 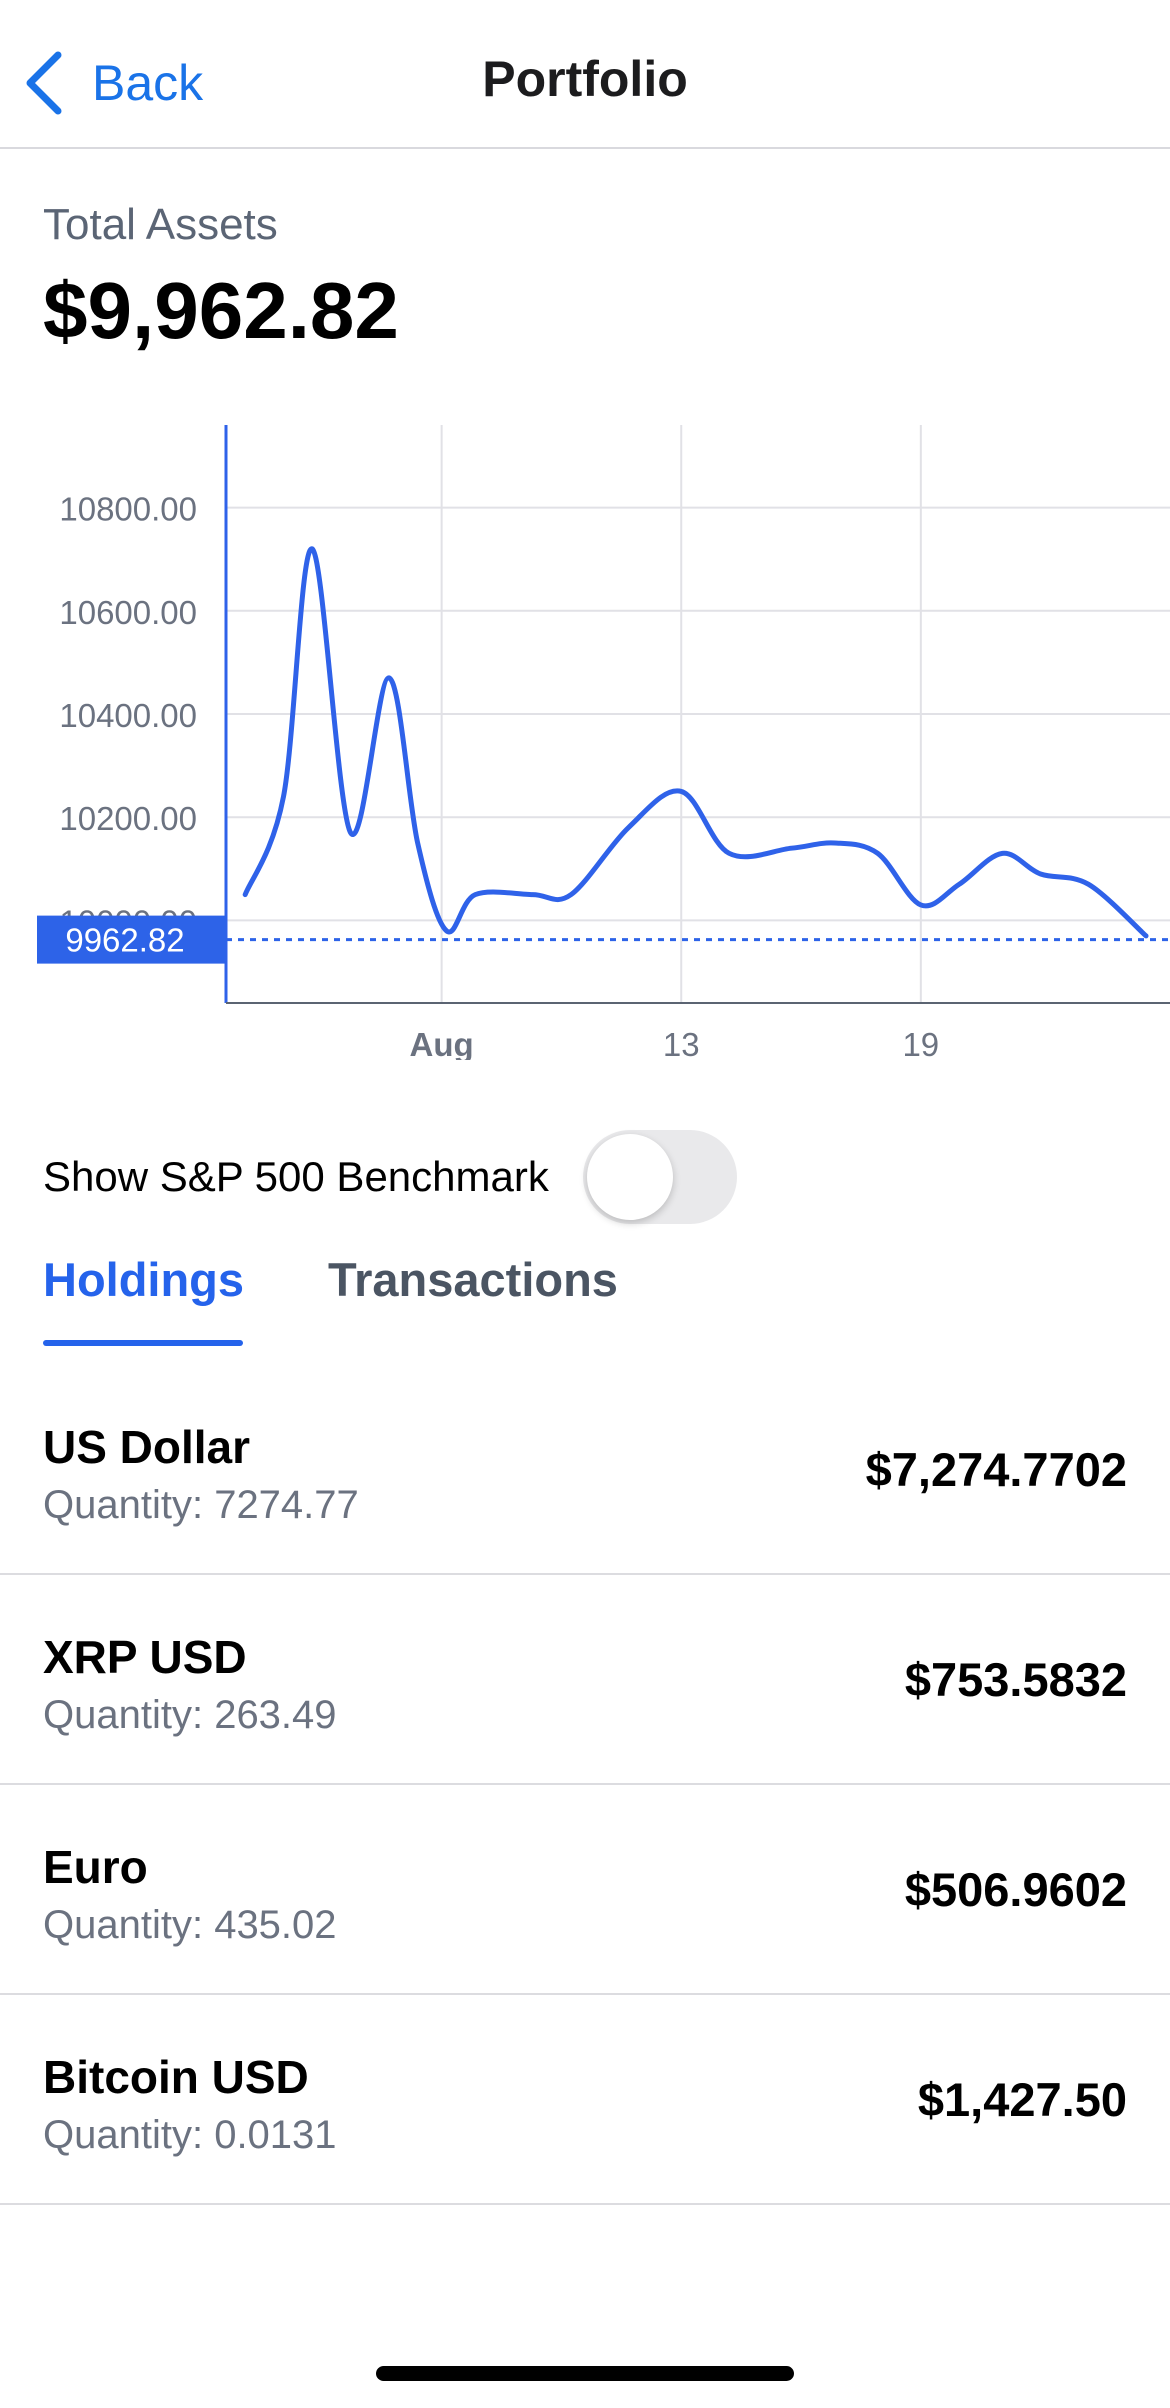 I want to click on holding-name: Bitcoin USD, so click(x=176, y=2077).